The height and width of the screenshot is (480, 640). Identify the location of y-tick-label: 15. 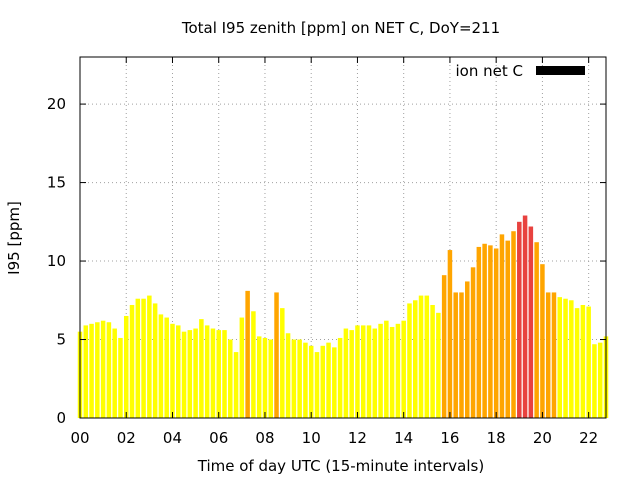
(56, 183).